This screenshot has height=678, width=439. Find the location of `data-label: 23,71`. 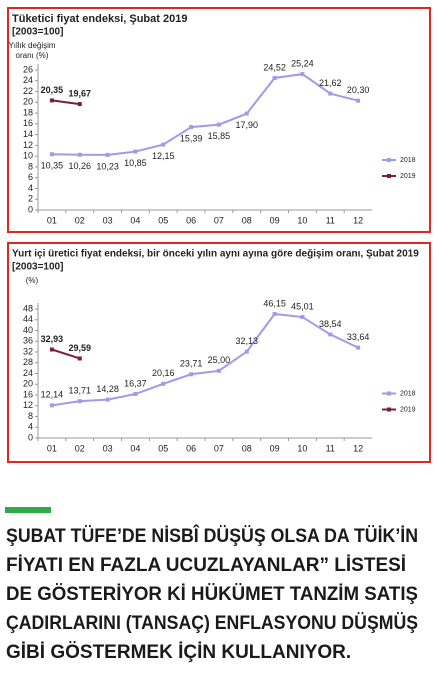

data-label: 23,71 is located at coordinates (191, 364).